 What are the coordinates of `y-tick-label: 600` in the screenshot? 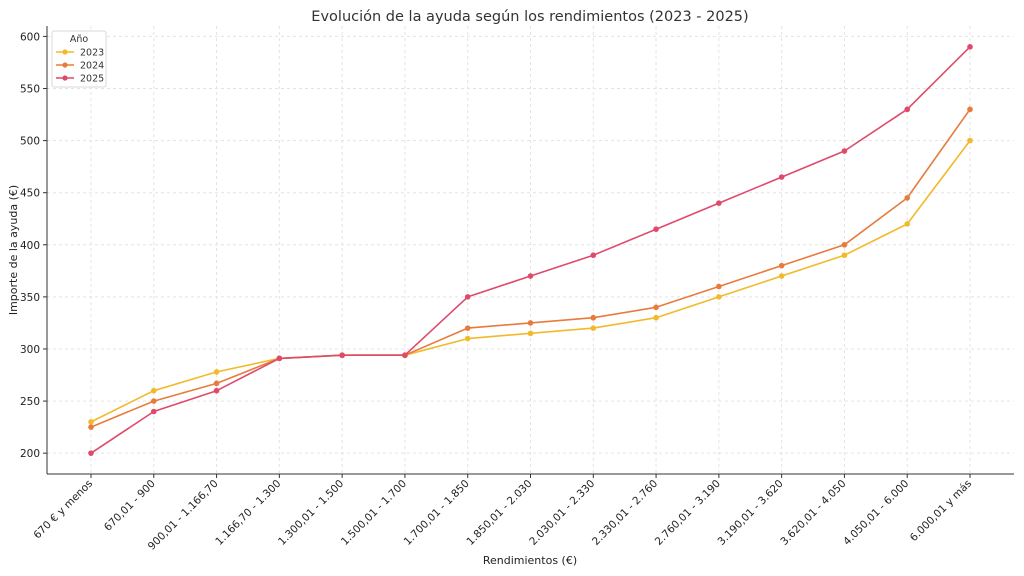 It's located at (30, 37).